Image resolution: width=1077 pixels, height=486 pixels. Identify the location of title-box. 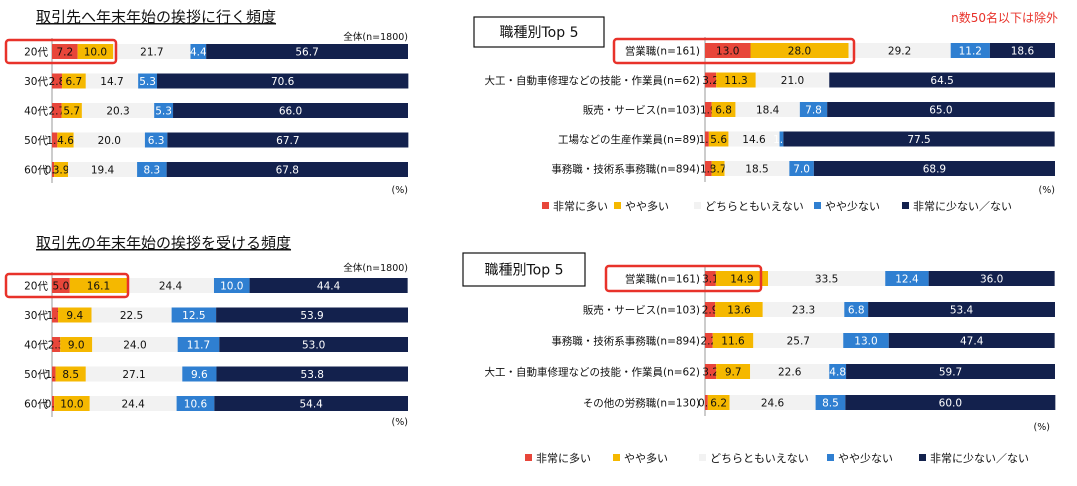
(524, 269).